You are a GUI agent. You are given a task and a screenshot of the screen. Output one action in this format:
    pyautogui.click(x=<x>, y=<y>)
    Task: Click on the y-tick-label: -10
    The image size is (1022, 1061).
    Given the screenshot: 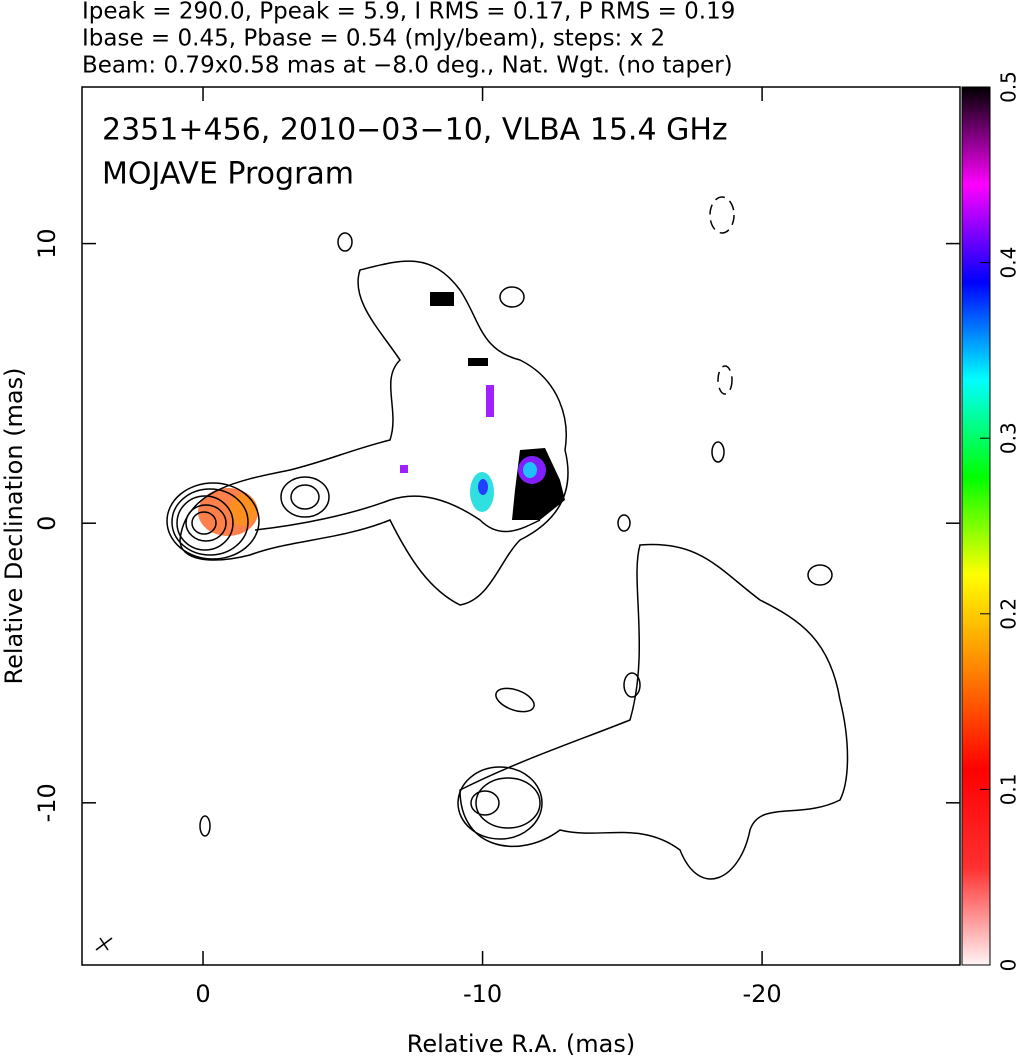 What is the action you would take?
    pyautogui.click(x=47, y=802)
    